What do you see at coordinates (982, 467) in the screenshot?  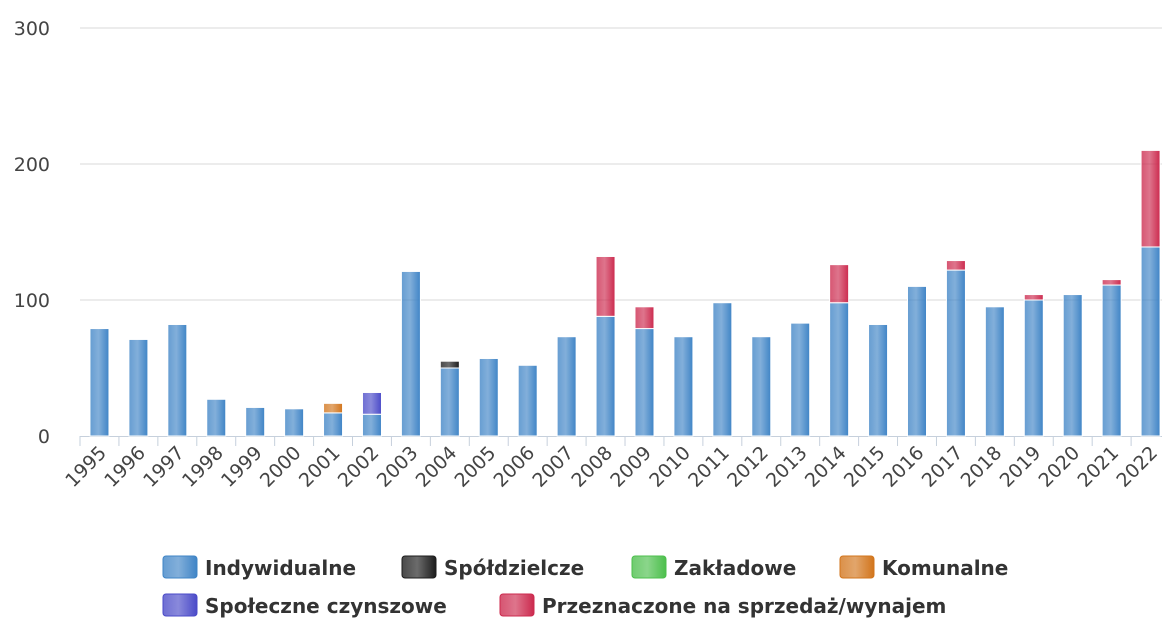 I see `x-tick-label: 2018` at bounding box center [982, 467].